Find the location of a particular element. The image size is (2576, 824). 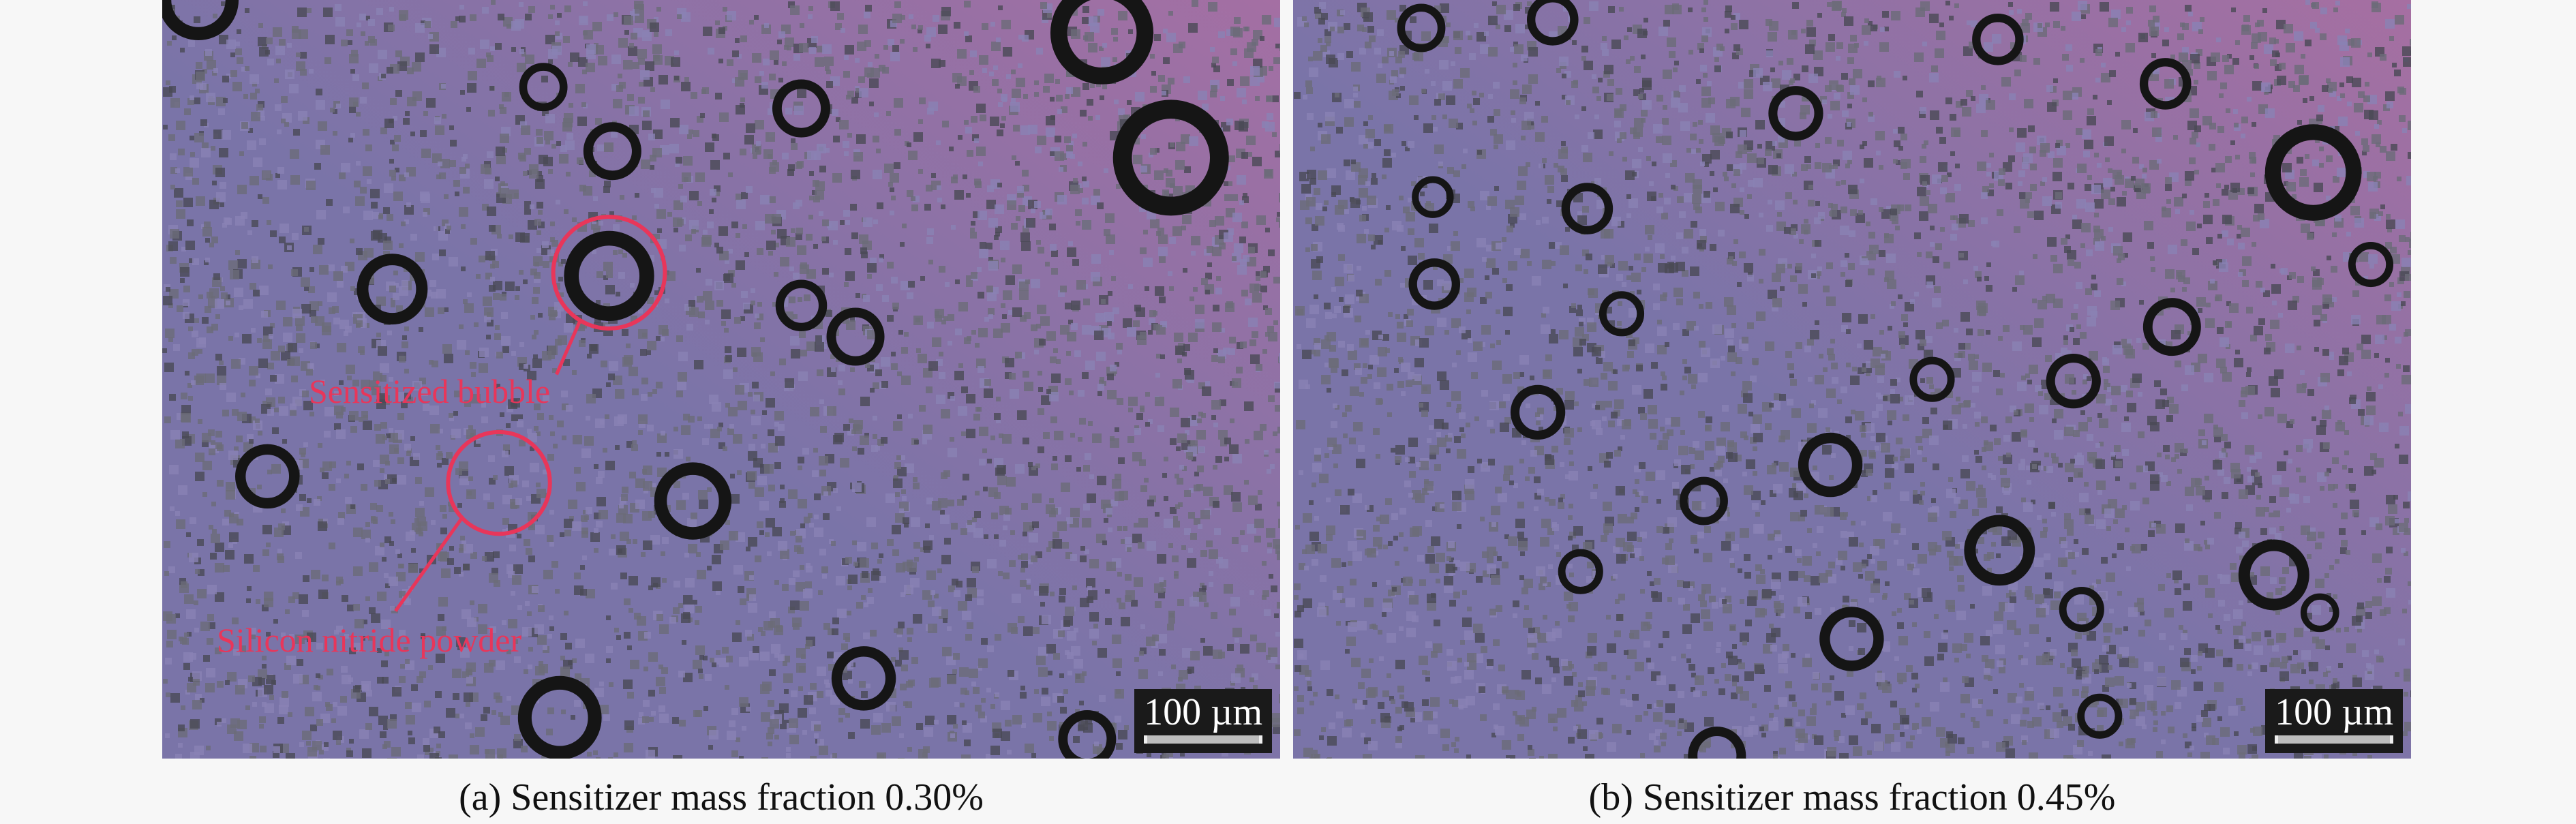

annotation-circle-bubble is located at coordinates (609, 273).